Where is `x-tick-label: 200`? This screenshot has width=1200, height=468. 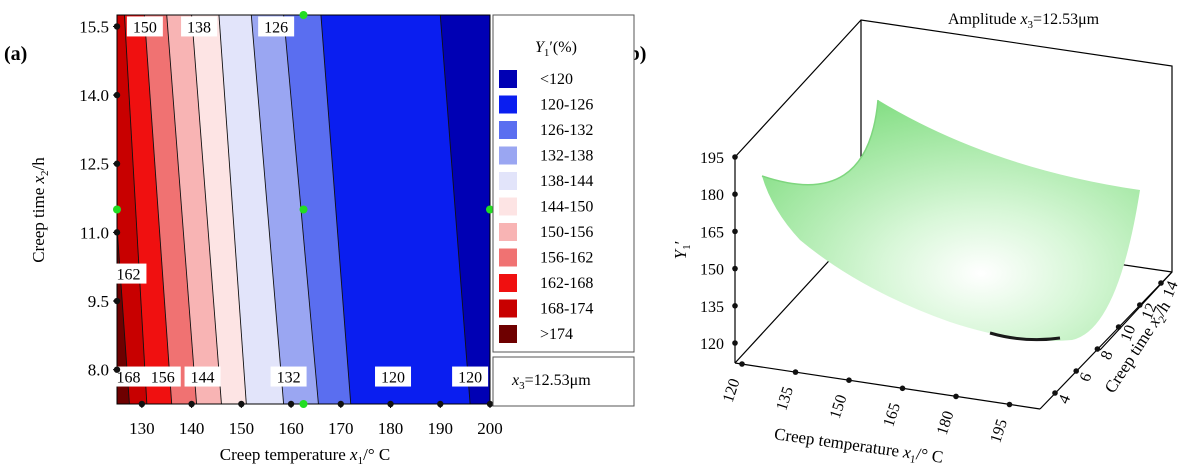
x-tick-label: 200 is located at coordinates (490, 428).